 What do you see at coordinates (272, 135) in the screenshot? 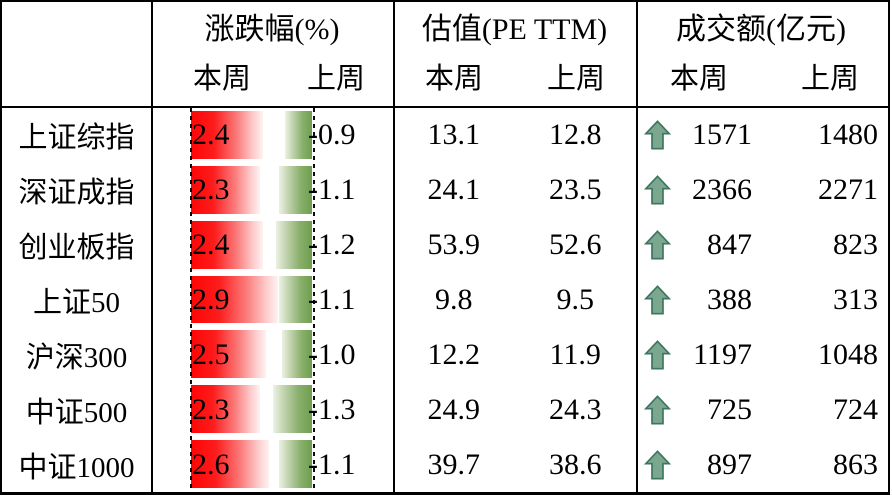
I see `change-cell: 2.4 -0.9` at bounding box center [272, 135].